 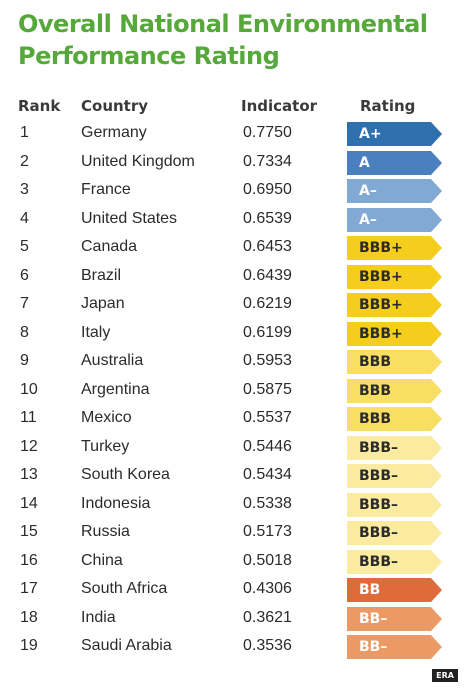 What do you see at coordinates (232, 590) in the screenshot?
I see `table-row: 17 South Africa 0.4306 BB` at bounding box center [232, 590].